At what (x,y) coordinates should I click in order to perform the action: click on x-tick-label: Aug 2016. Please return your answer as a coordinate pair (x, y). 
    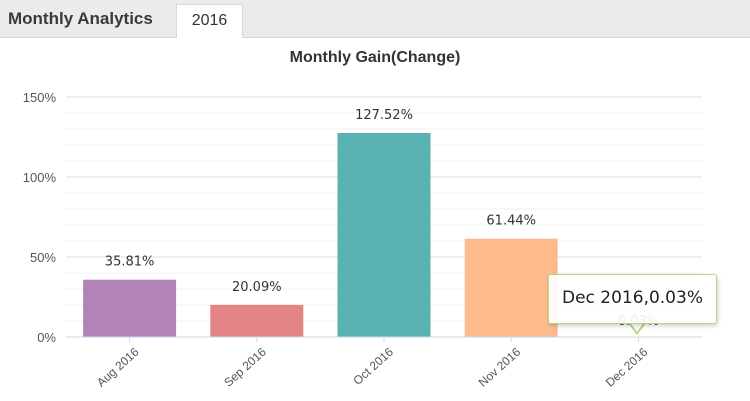
    Looking at the image, I should click on (118, 367).